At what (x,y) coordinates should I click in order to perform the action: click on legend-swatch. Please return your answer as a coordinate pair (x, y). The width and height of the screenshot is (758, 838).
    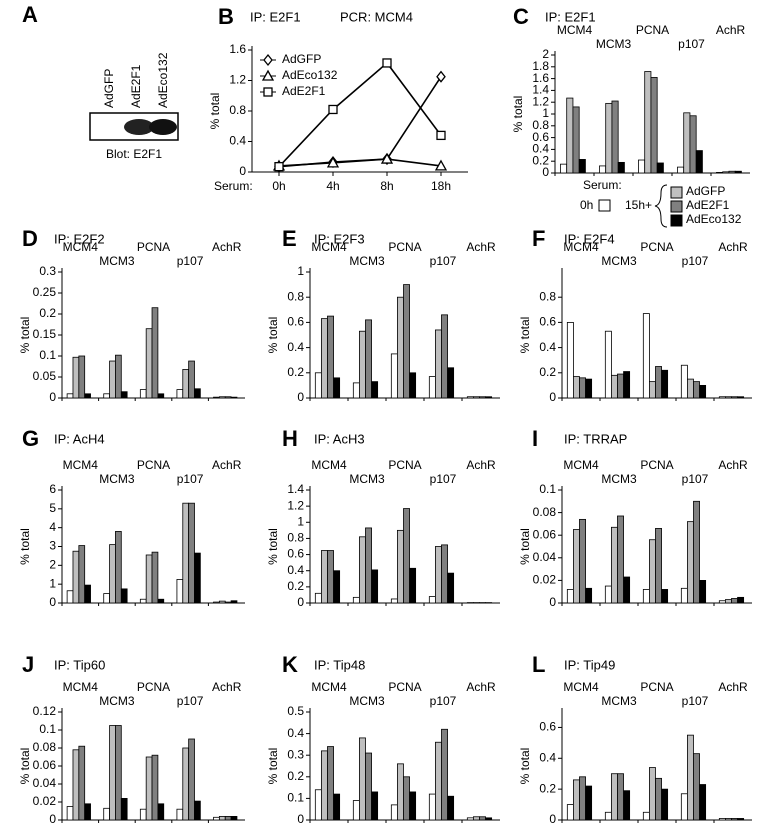
    Looking at the image, I should click on (676, 192).